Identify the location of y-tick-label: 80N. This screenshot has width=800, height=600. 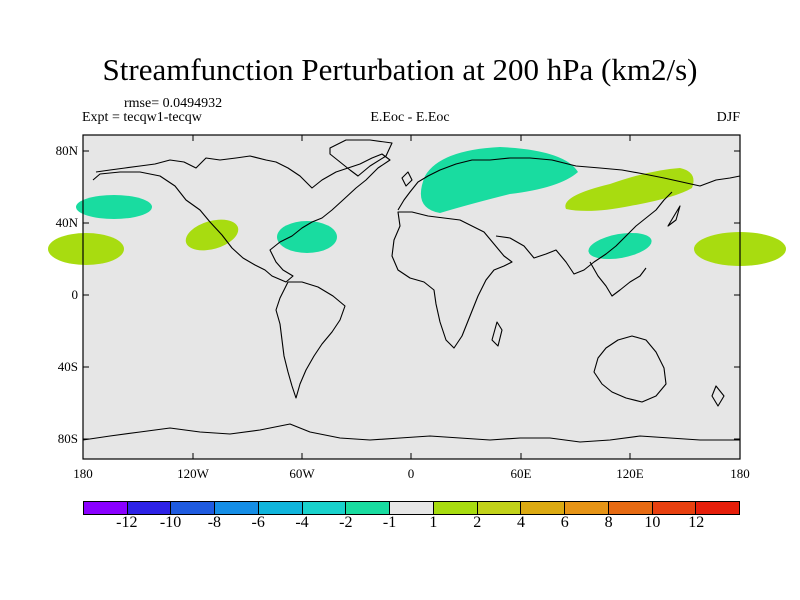
(66, 150).